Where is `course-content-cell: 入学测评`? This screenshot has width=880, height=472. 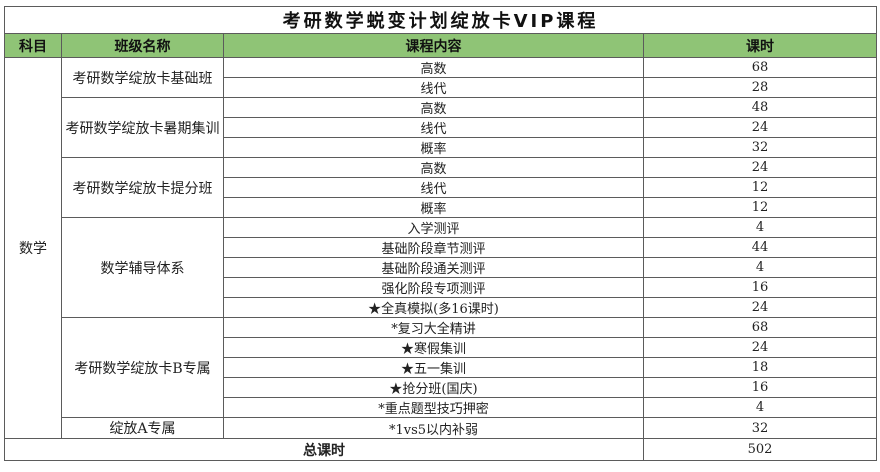 course-content-cell: 入学测评 is located at coordinates (433, 227).